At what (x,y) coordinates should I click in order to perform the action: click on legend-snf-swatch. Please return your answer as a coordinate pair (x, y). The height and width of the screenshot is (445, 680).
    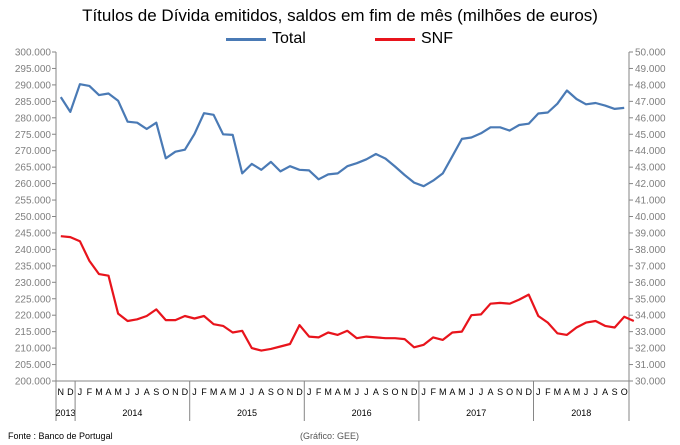
    Looking at the image, I should click on (395, 39).